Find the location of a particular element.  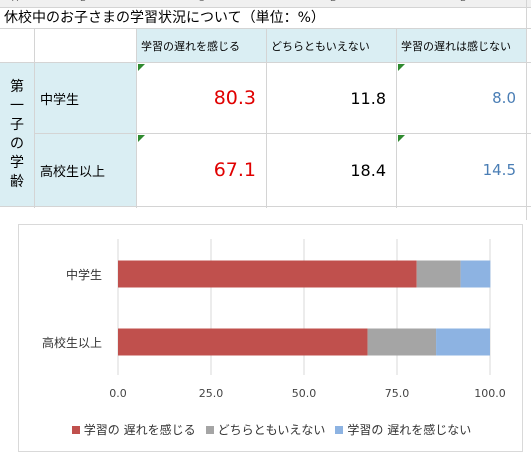

sheet-title: 休校中のお子さまの学習状況について（単位：%） is located at coordinates (164, 18).